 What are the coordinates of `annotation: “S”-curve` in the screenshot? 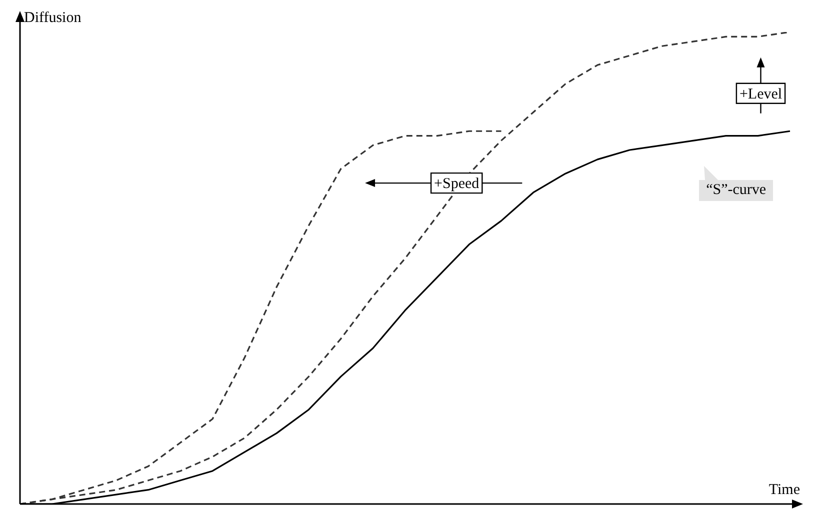 It's located at (736, 191).